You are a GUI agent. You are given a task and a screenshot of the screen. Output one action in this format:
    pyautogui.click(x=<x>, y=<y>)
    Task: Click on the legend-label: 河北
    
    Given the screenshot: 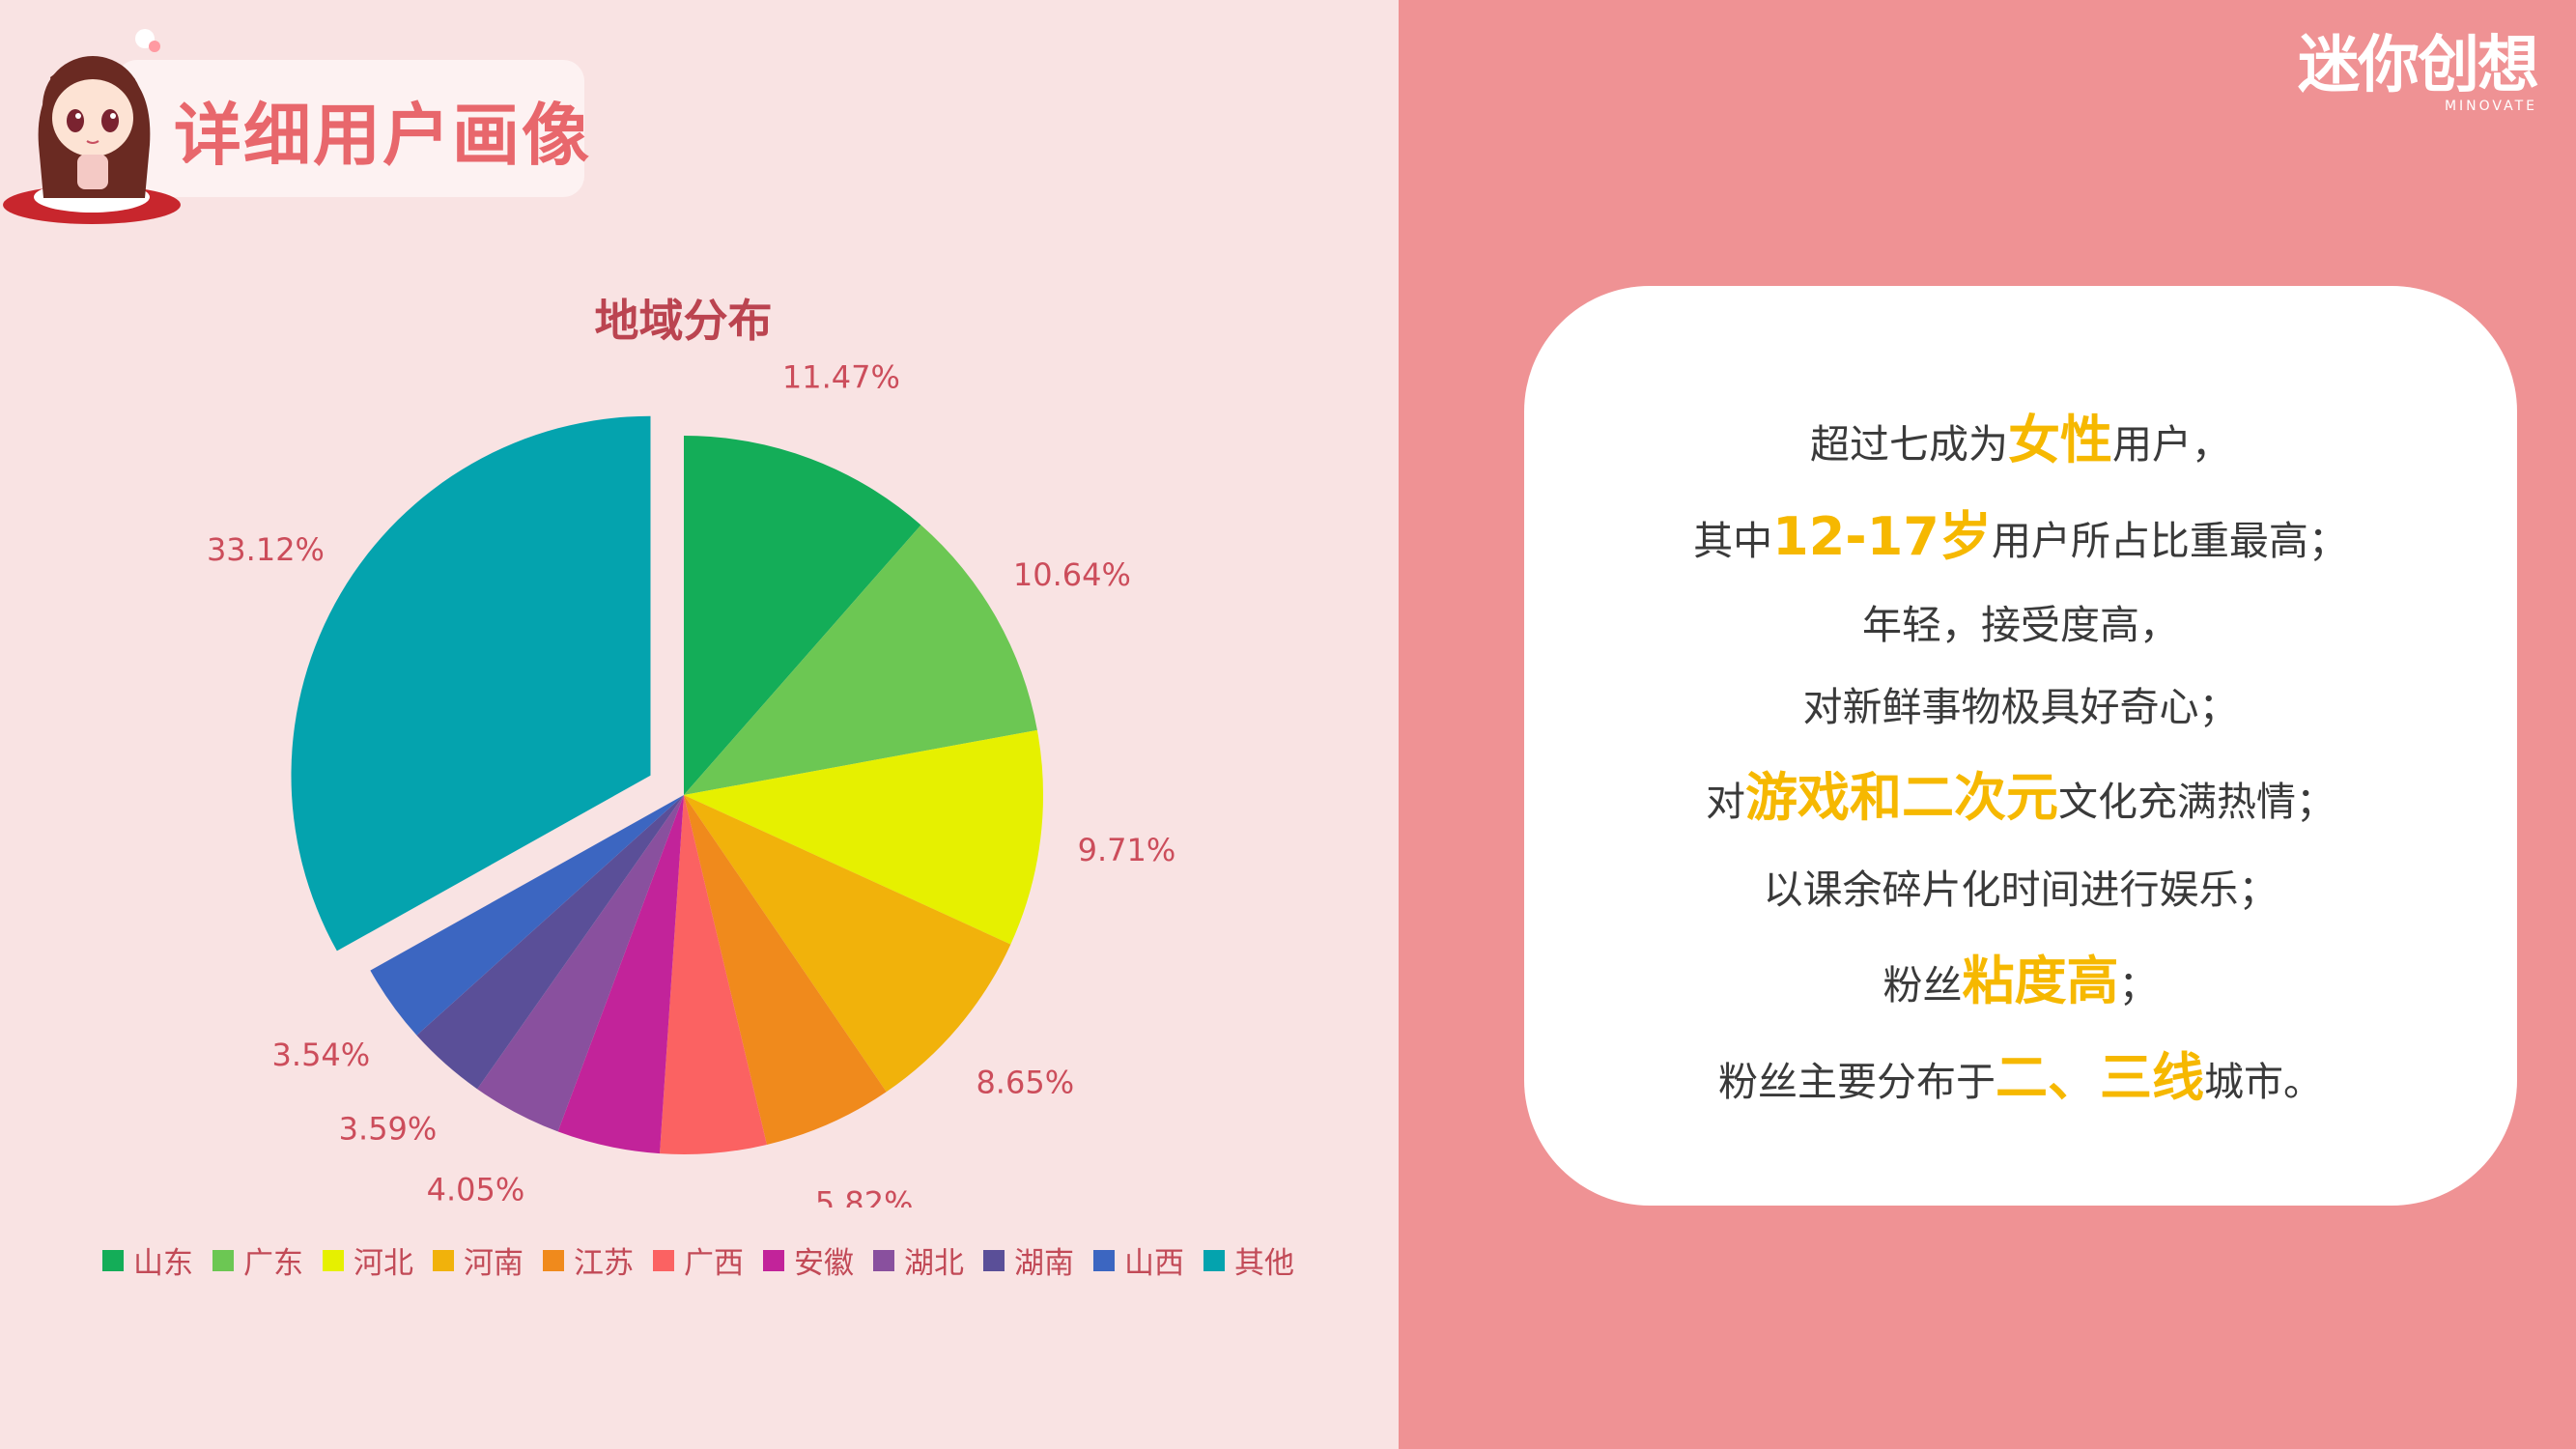 What is the action you would take?
    pyautogui.click(x=383, y=1263)
    